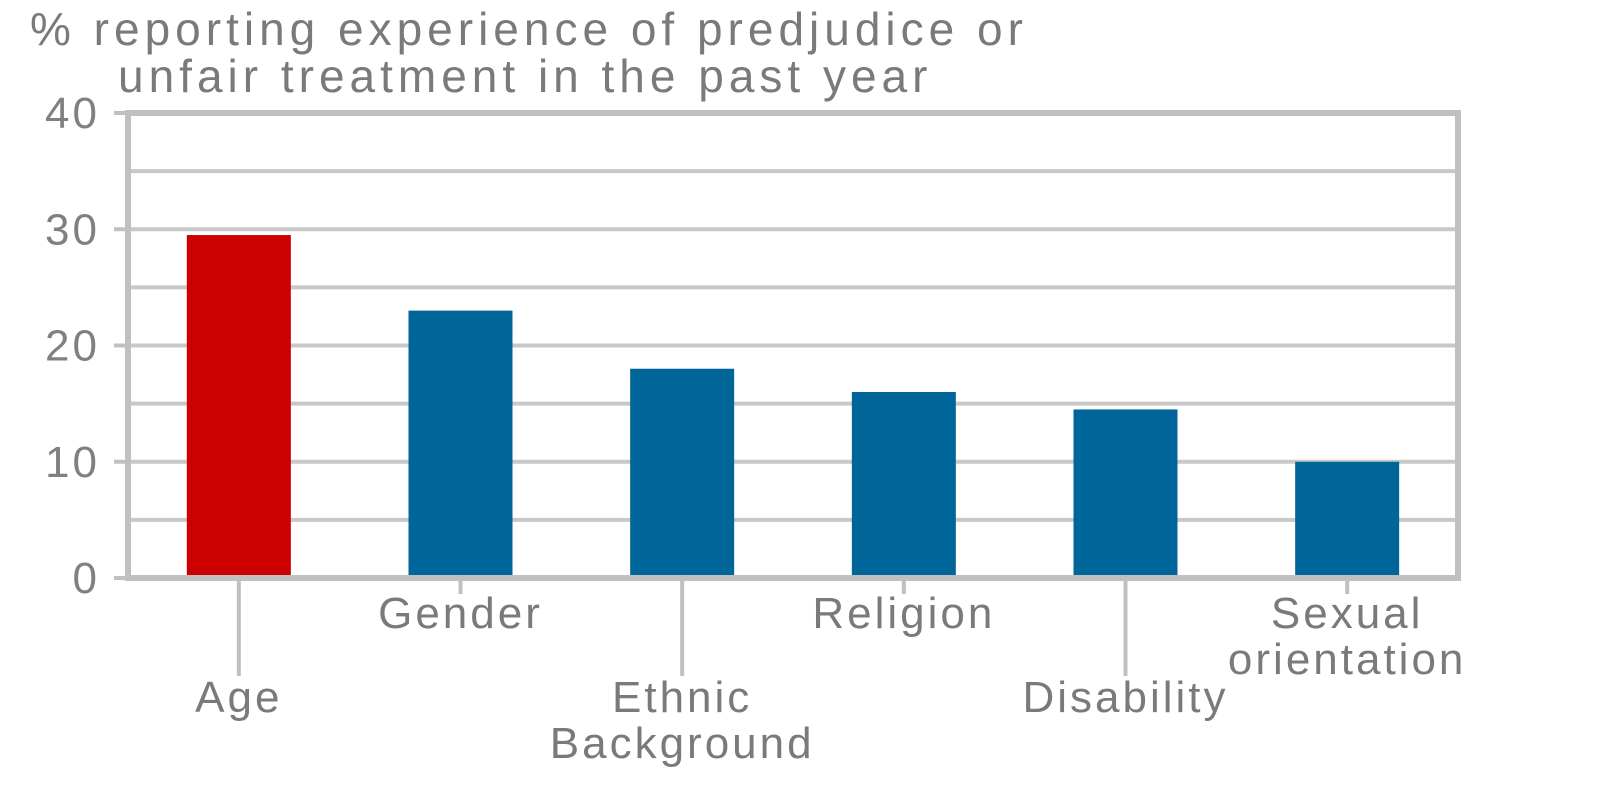 The width and height of the screenshot is (1614, 789). Describe the element at coordinates (72, 113) in the screenshot. I see `y-tick-label: 40` at that location.